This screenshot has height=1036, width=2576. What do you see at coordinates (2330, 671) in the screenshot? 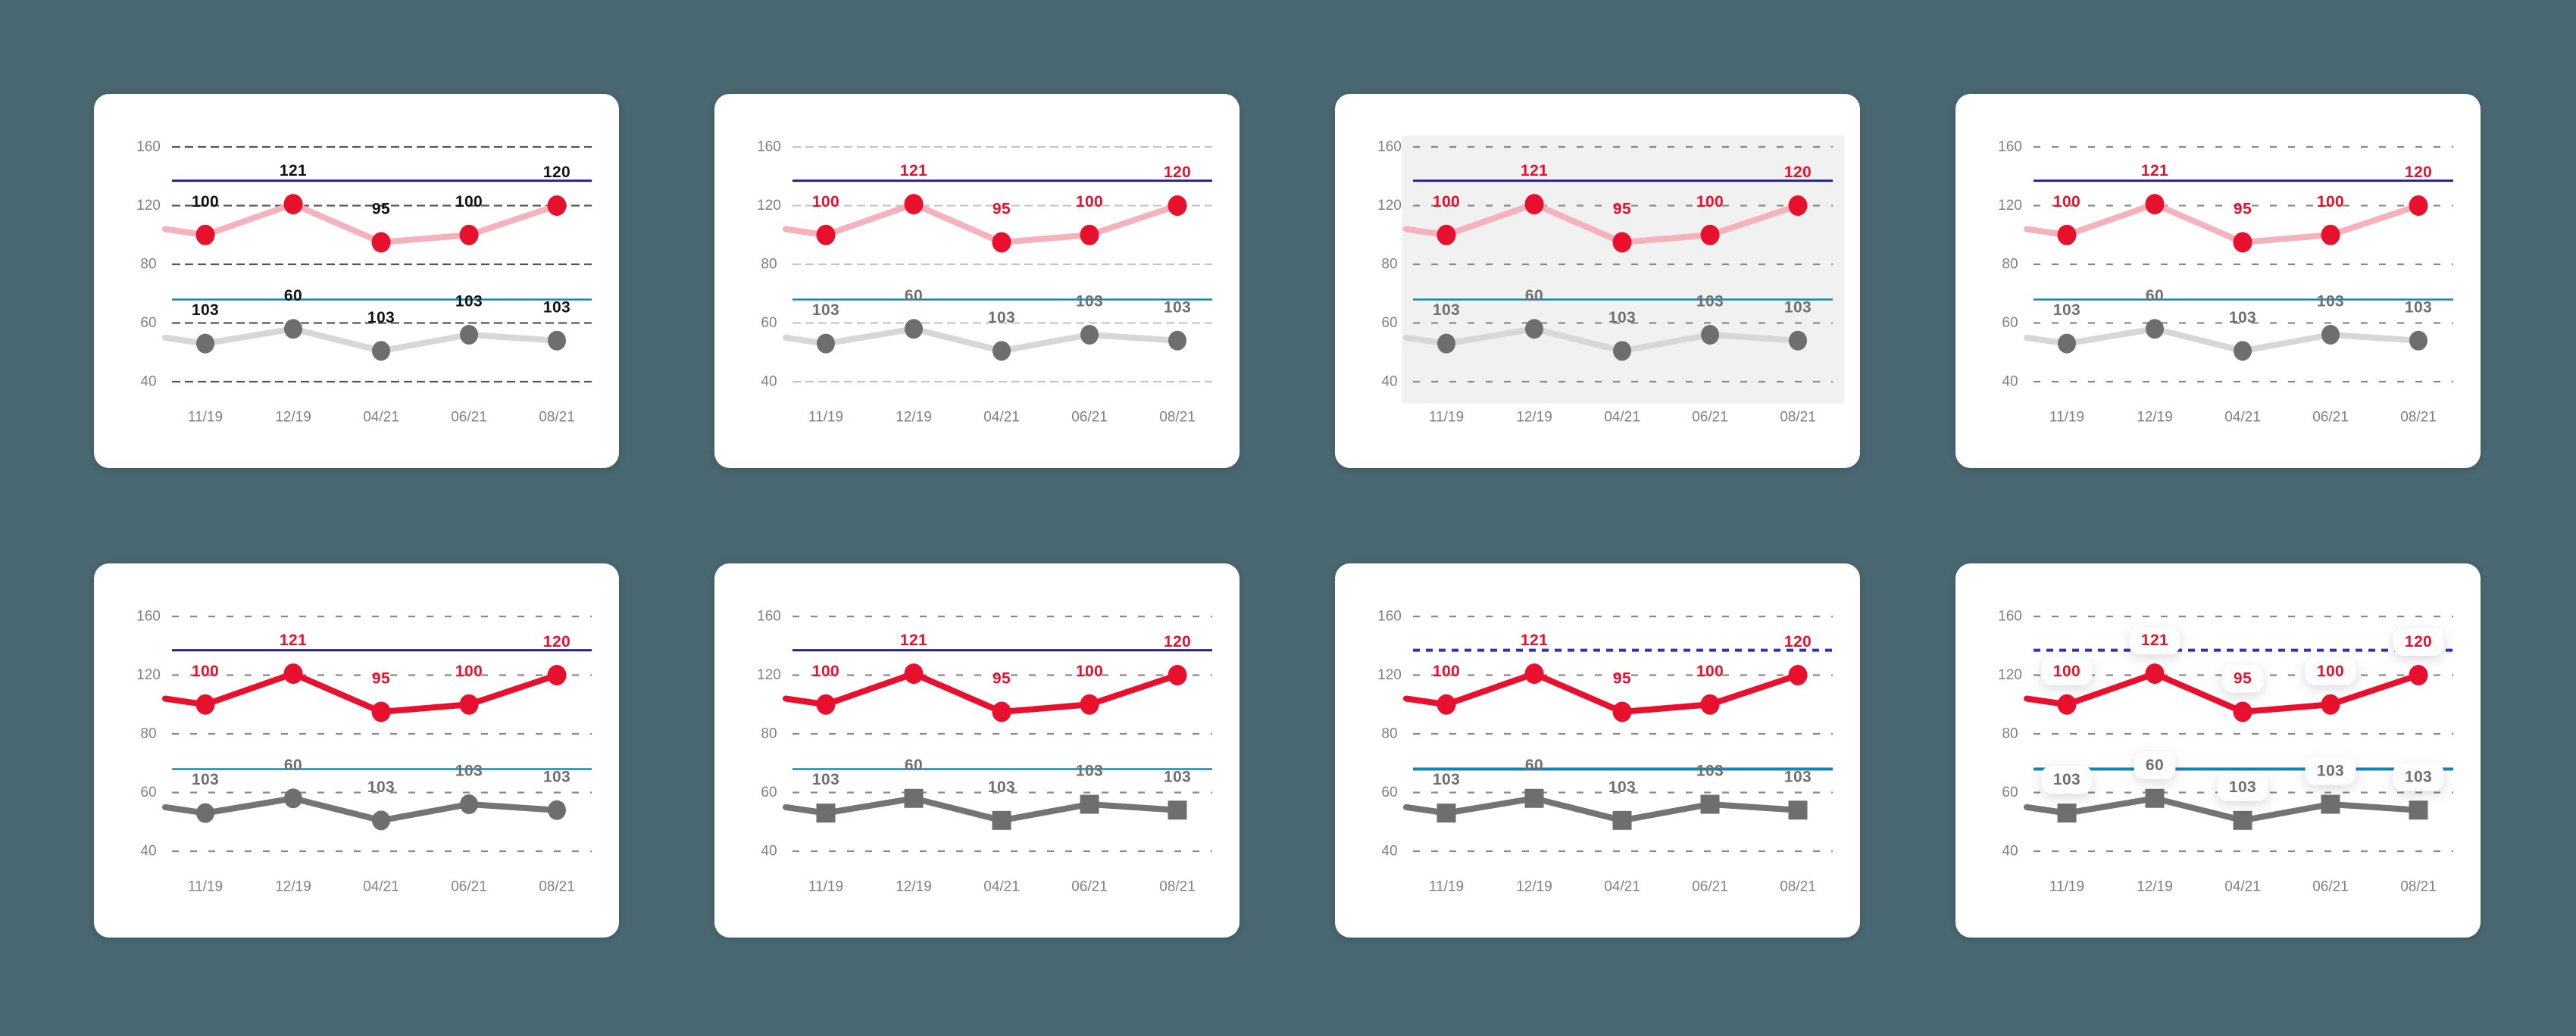
I see `value-label-red: 100` at bounding box center [2330, 671].